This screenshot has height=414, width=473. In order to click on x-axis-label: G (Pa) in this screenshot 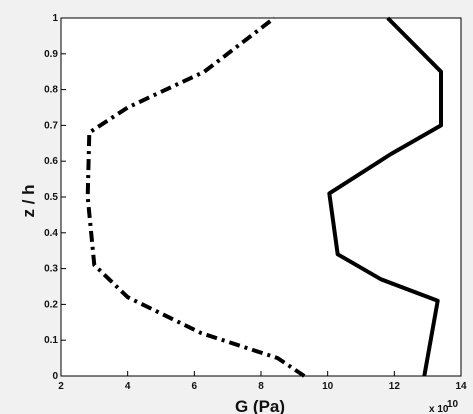, I will do `click(260, 405)`.